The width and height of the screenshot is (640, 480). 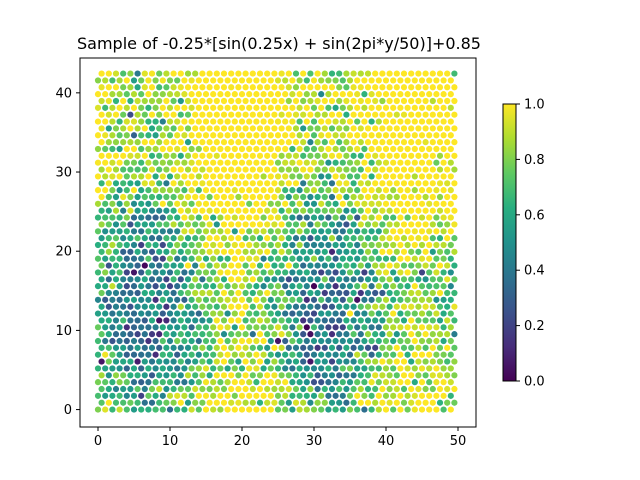 What do you see at coordinates (530, 244) in the screenshot?
I see `colorbar-ticks: 0.00.20.40.60.81.0` at bounding box center [530, 244].